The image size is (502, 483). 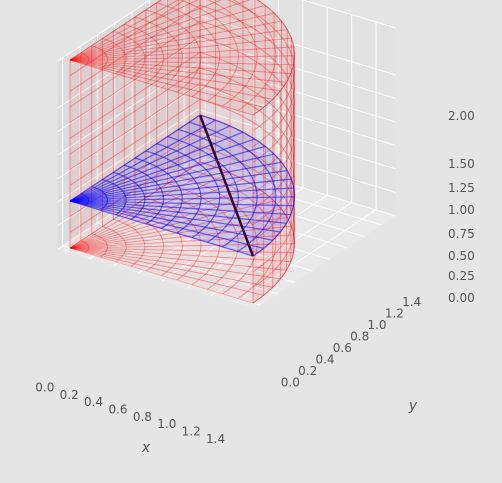 I want to click on y-tick-label: 0.6, so click(x=342, y=348).